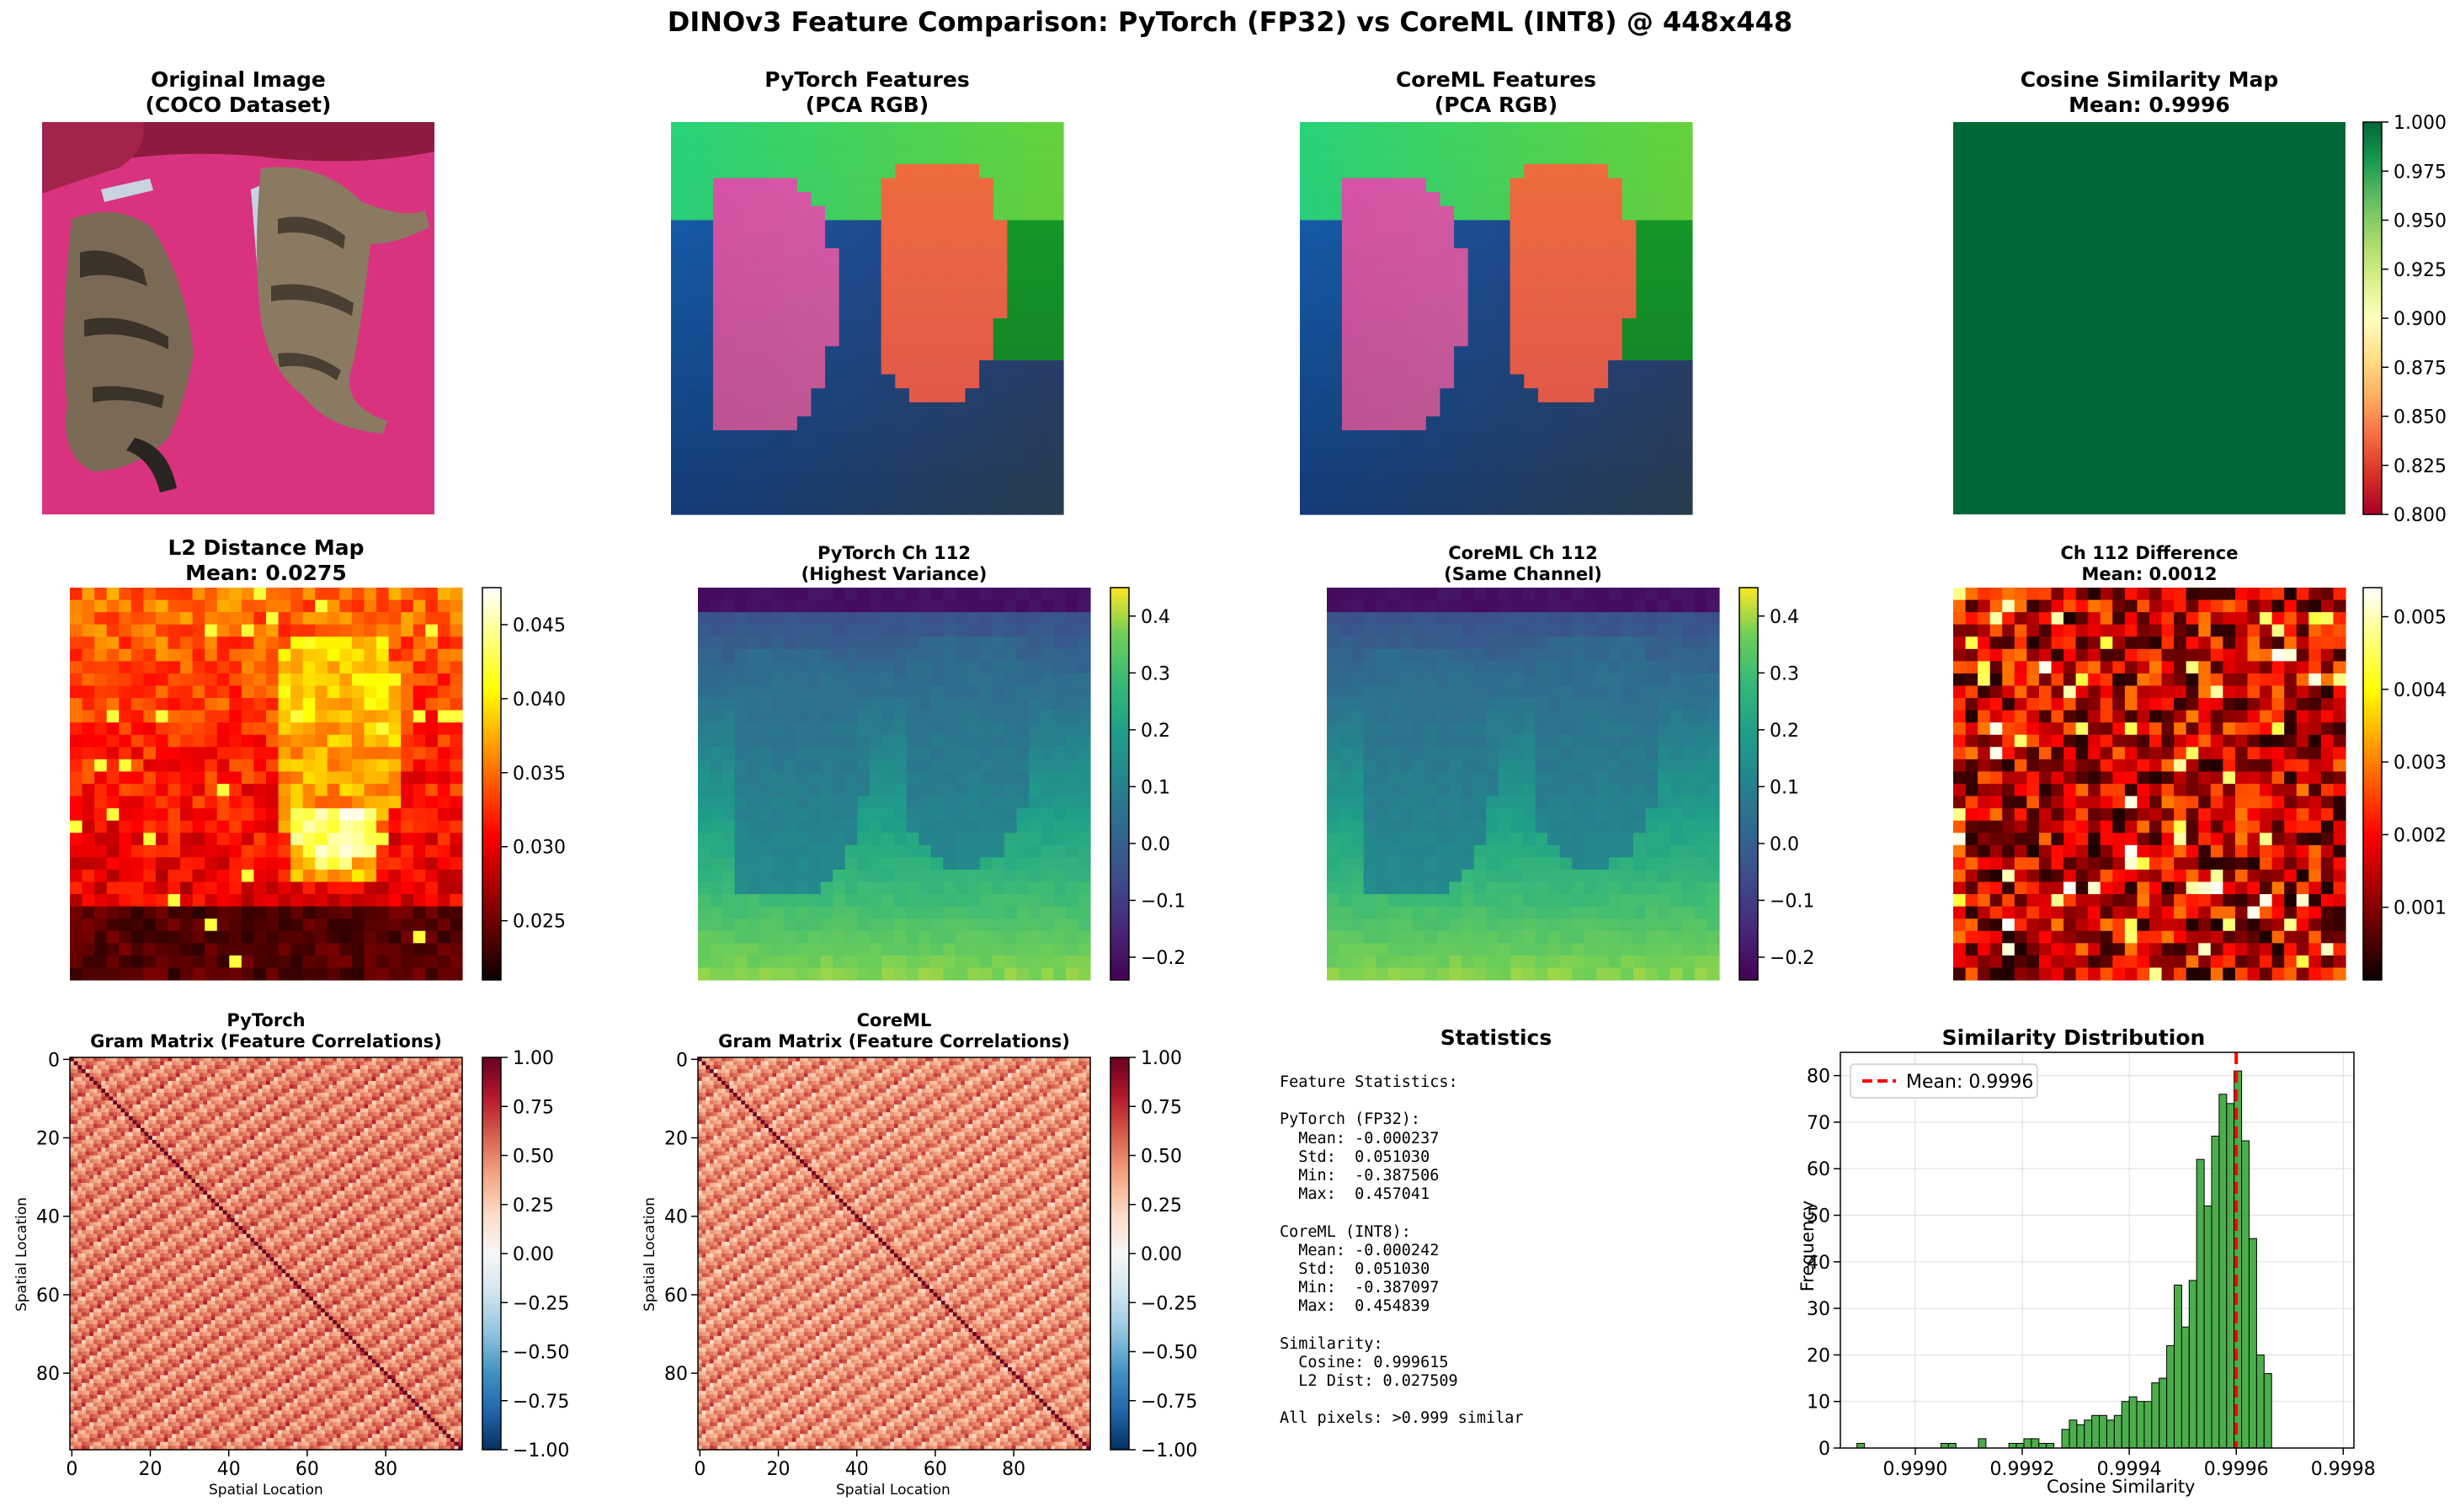 This screenshot has width=2460, height=1512. What do you see at coordinates (2372, 784) in the screenshot?
I see `diff-colorbar` at bounding box center [2372, 784].